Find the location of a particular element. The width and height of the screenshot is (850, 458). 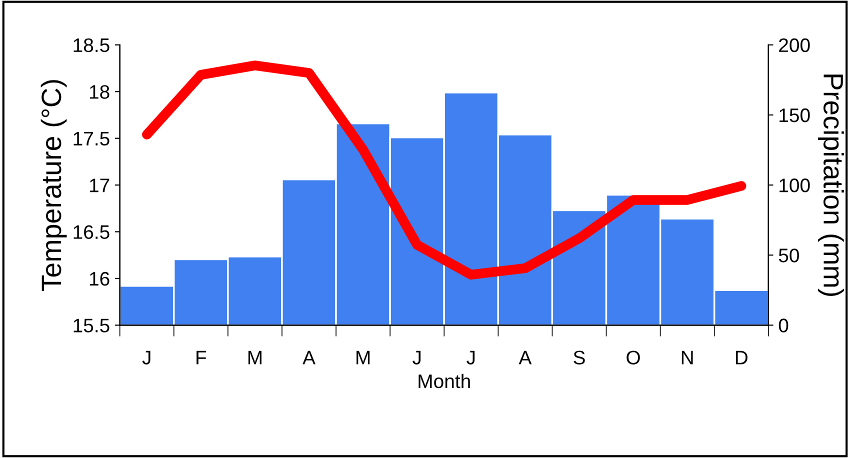

y-tick-label: 18 is located at coordinates (100, 92).